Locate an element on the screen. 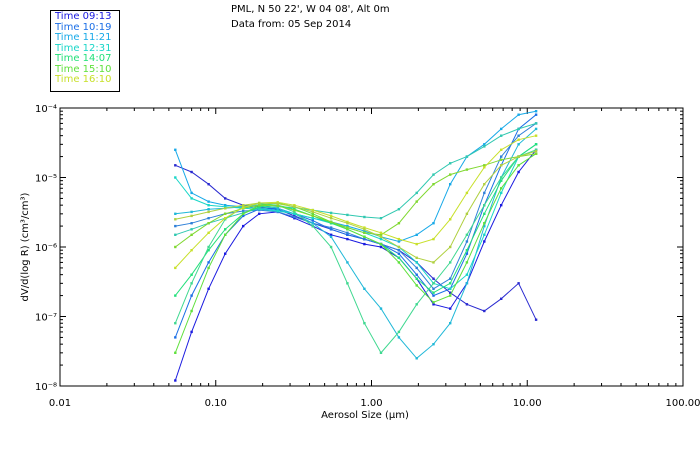 This screenshot has width=700, height=450. y-tick-label: 10⁻⁷ is located at coordinates (46, 318).